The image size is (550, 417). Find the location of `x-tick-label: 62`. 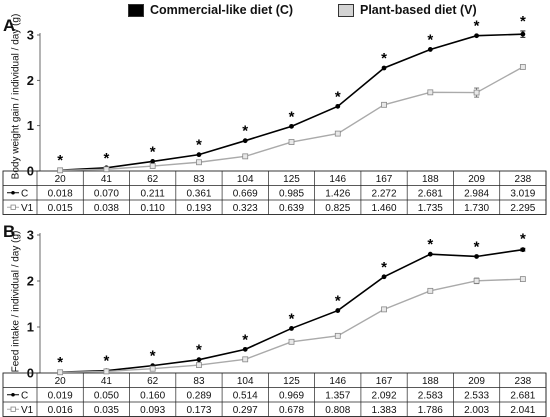

x-tick-label: 62 is located at coordinates (153, 381).